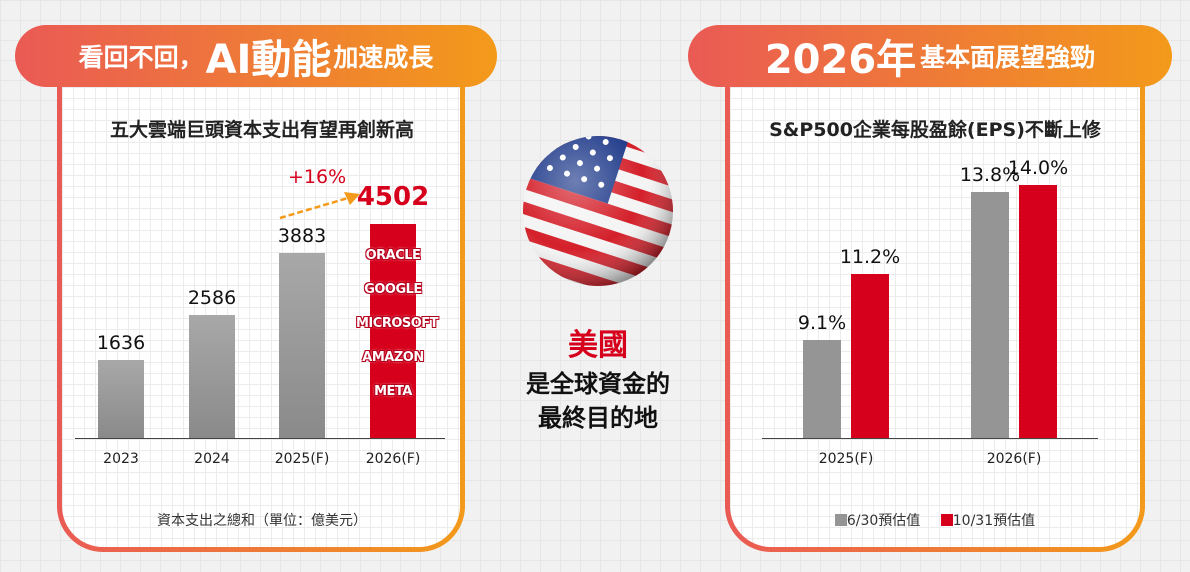 This screenshot has width=1190, height=572. What do you see at coordinates (393, 357) in the screenshot?
I see `company-label: AMAZON` at bounding box center [393, 357].